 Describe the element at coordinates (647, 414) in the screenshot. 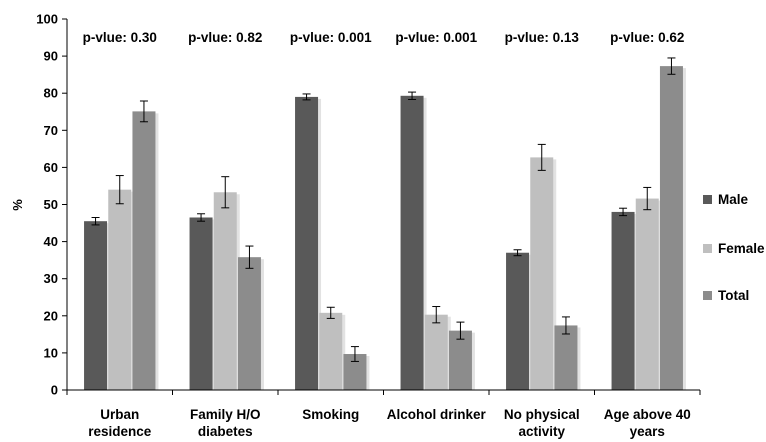

I see `x-category-label: Age above 40` at that location.